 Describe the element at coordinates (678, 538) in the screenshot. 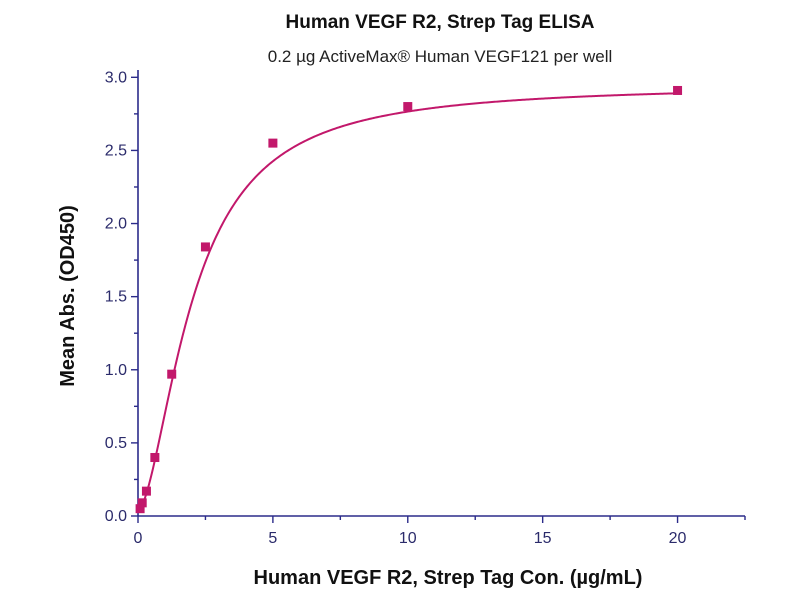

I see `x-tick-label: 20` at that location.